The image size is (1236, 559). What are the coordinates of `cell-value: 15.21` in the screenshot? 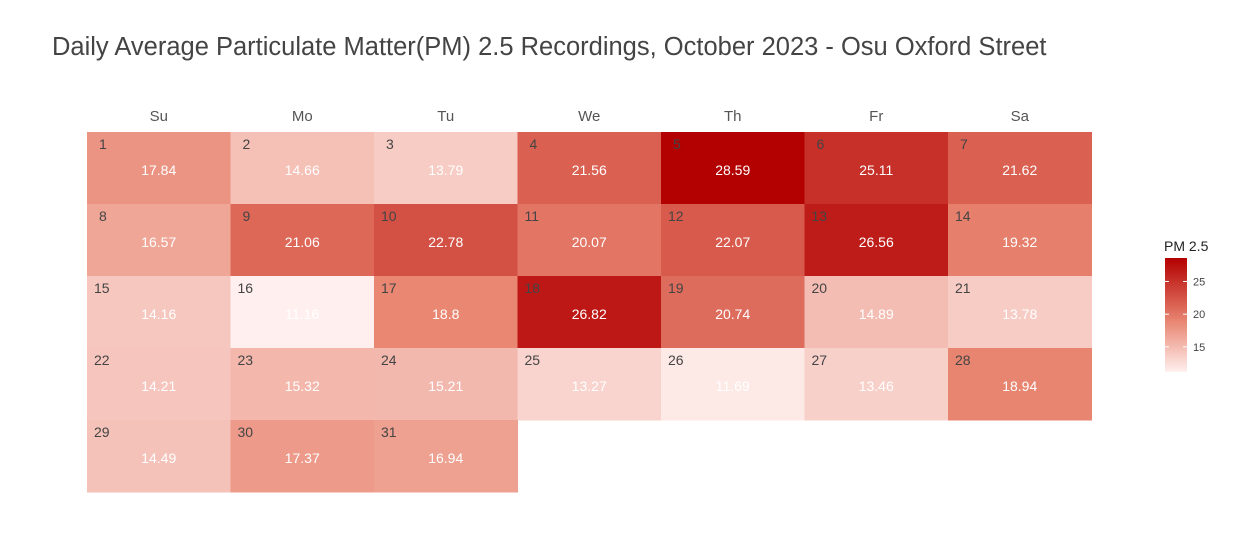 It's located at (445, 386).